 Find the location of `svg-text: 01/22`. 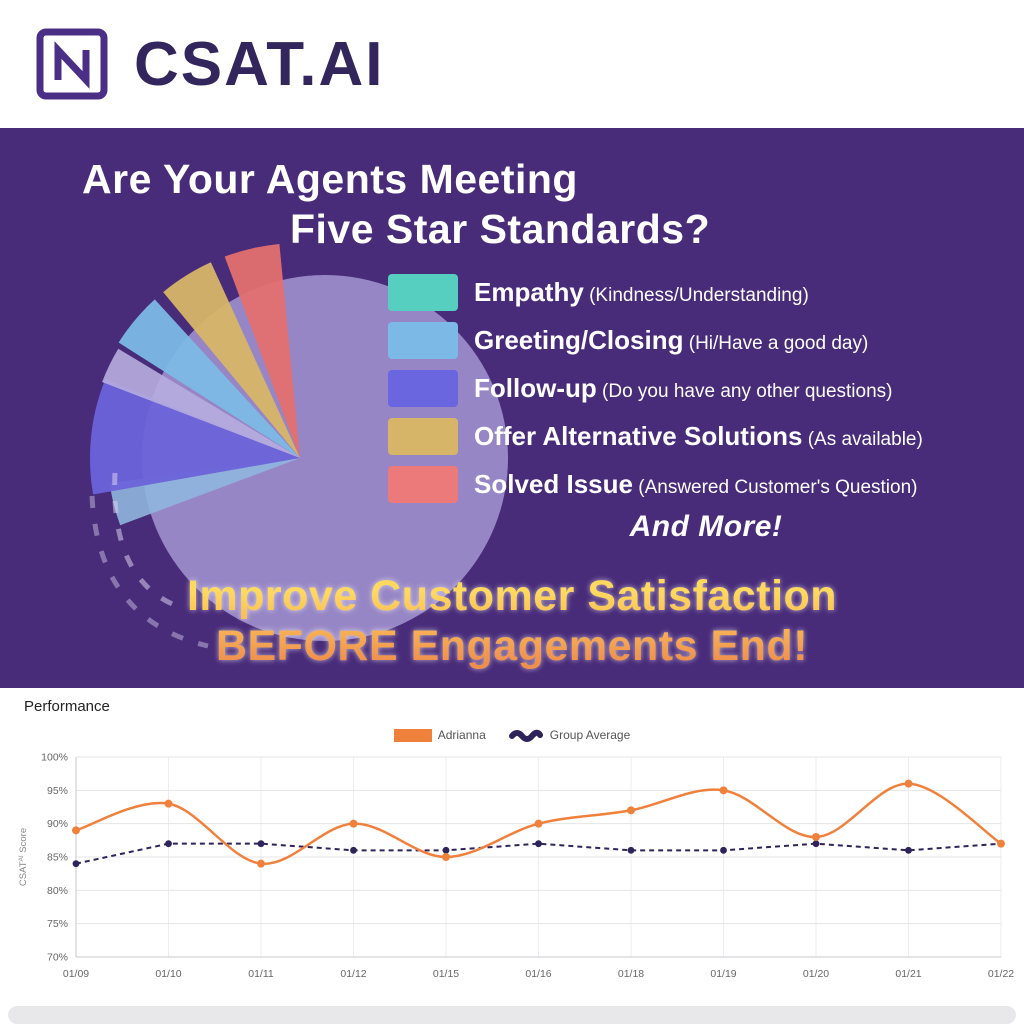

svg-text: 01/22 is located at coordinates (1001, 974).